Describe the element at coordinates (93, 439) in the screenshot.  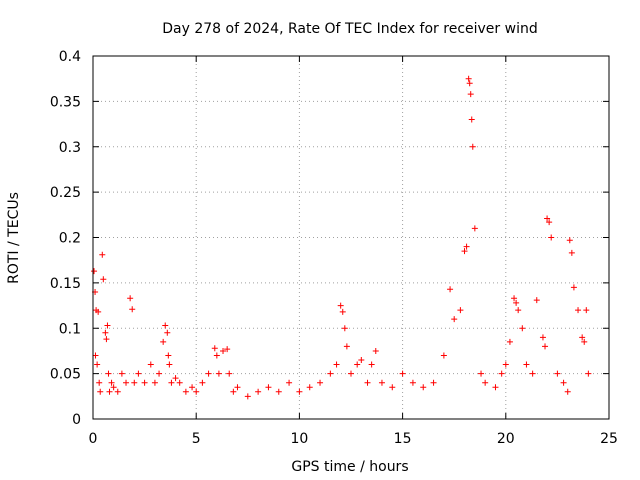
I see `x-tick-label: 0` at that location.